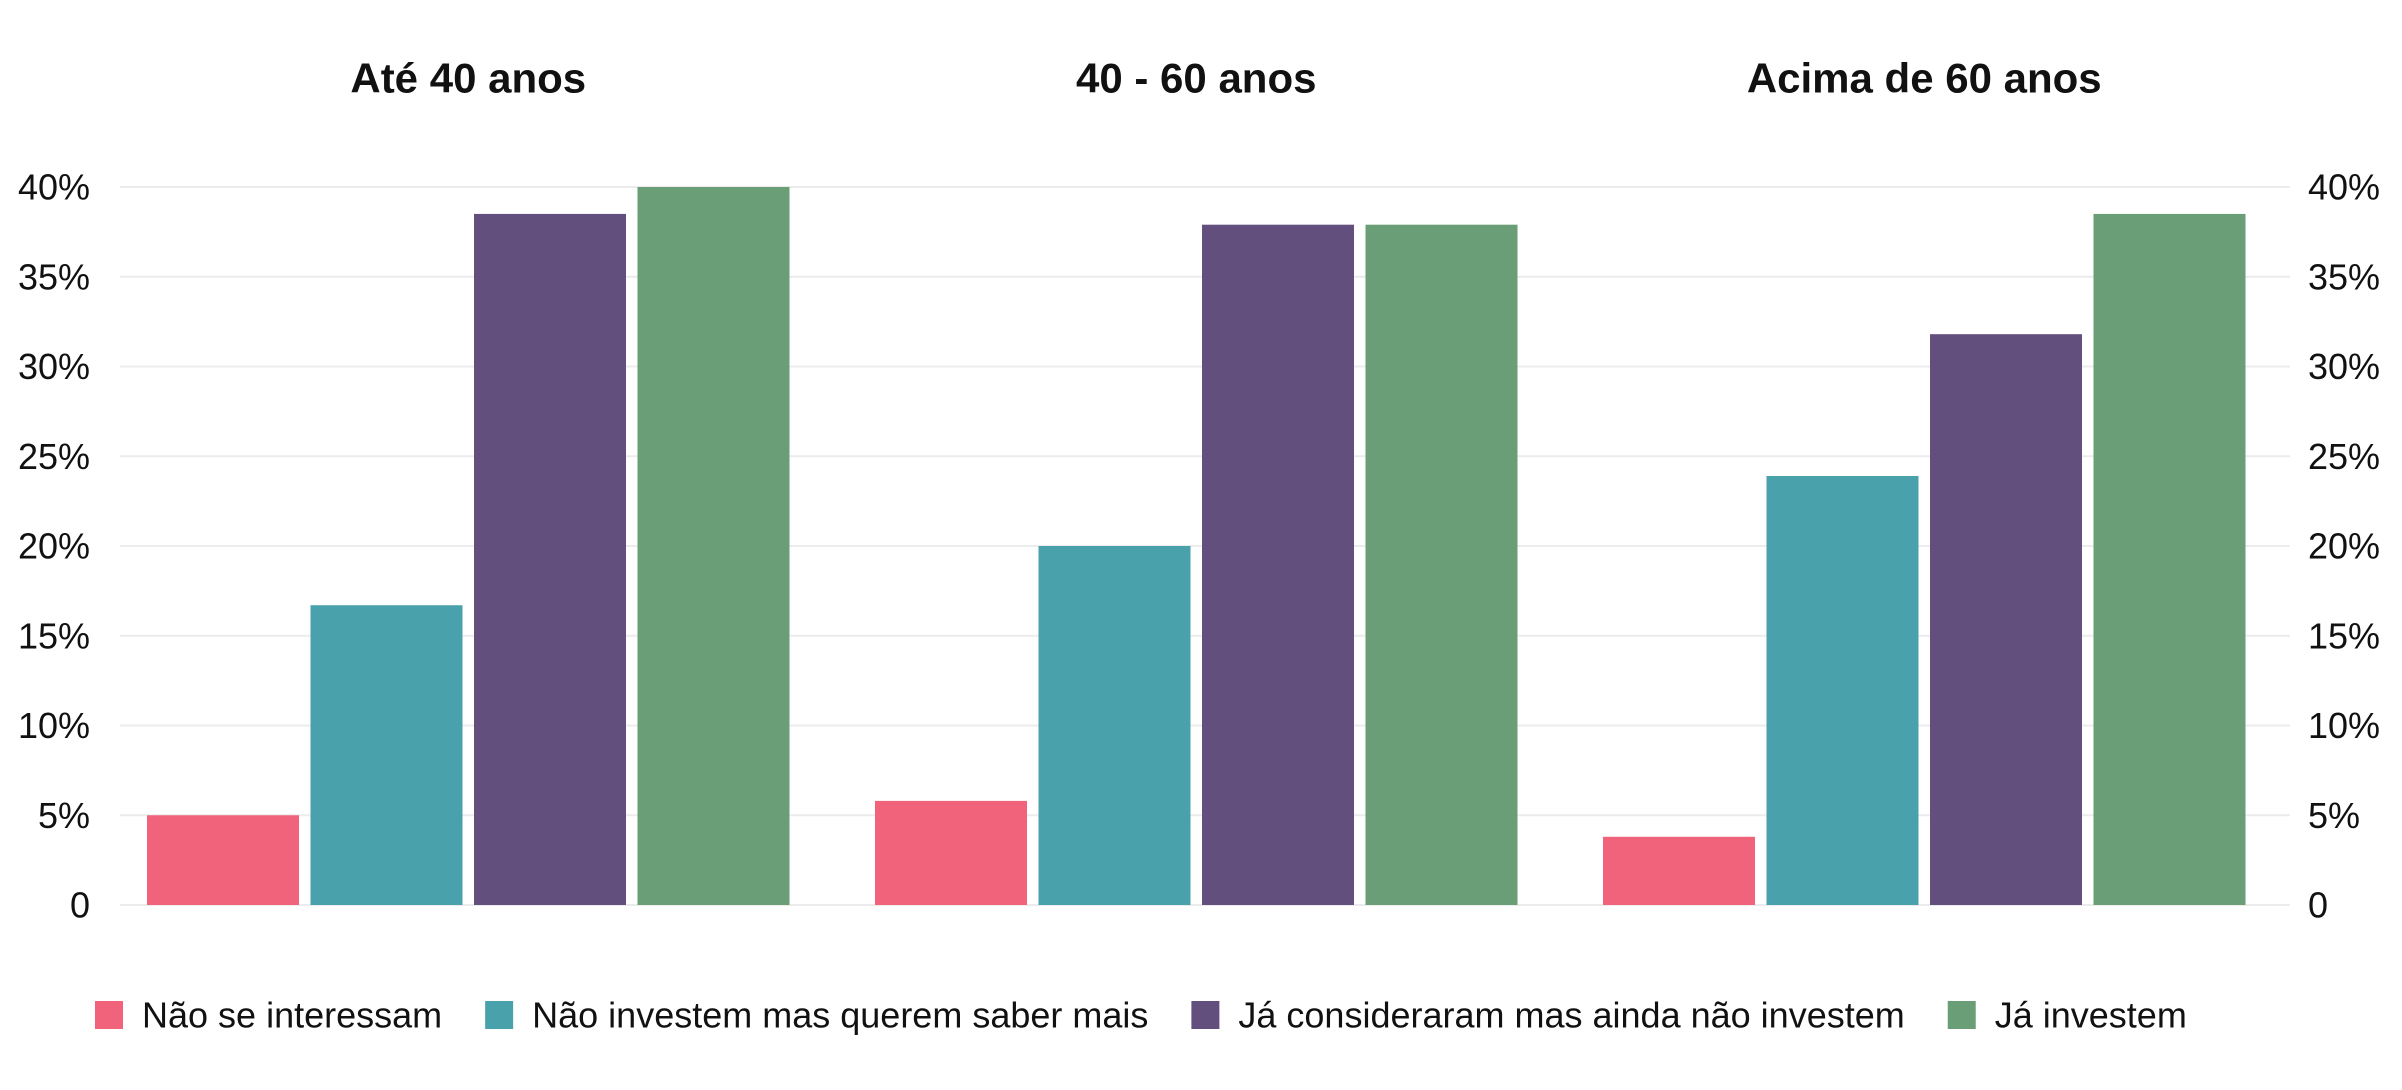 The height and width of the screenshot is (1090, 2402). Describe the element at coordinates (1196, 78) in the screenshot. I see `panel-title: 40 - 60 anos` at that location.